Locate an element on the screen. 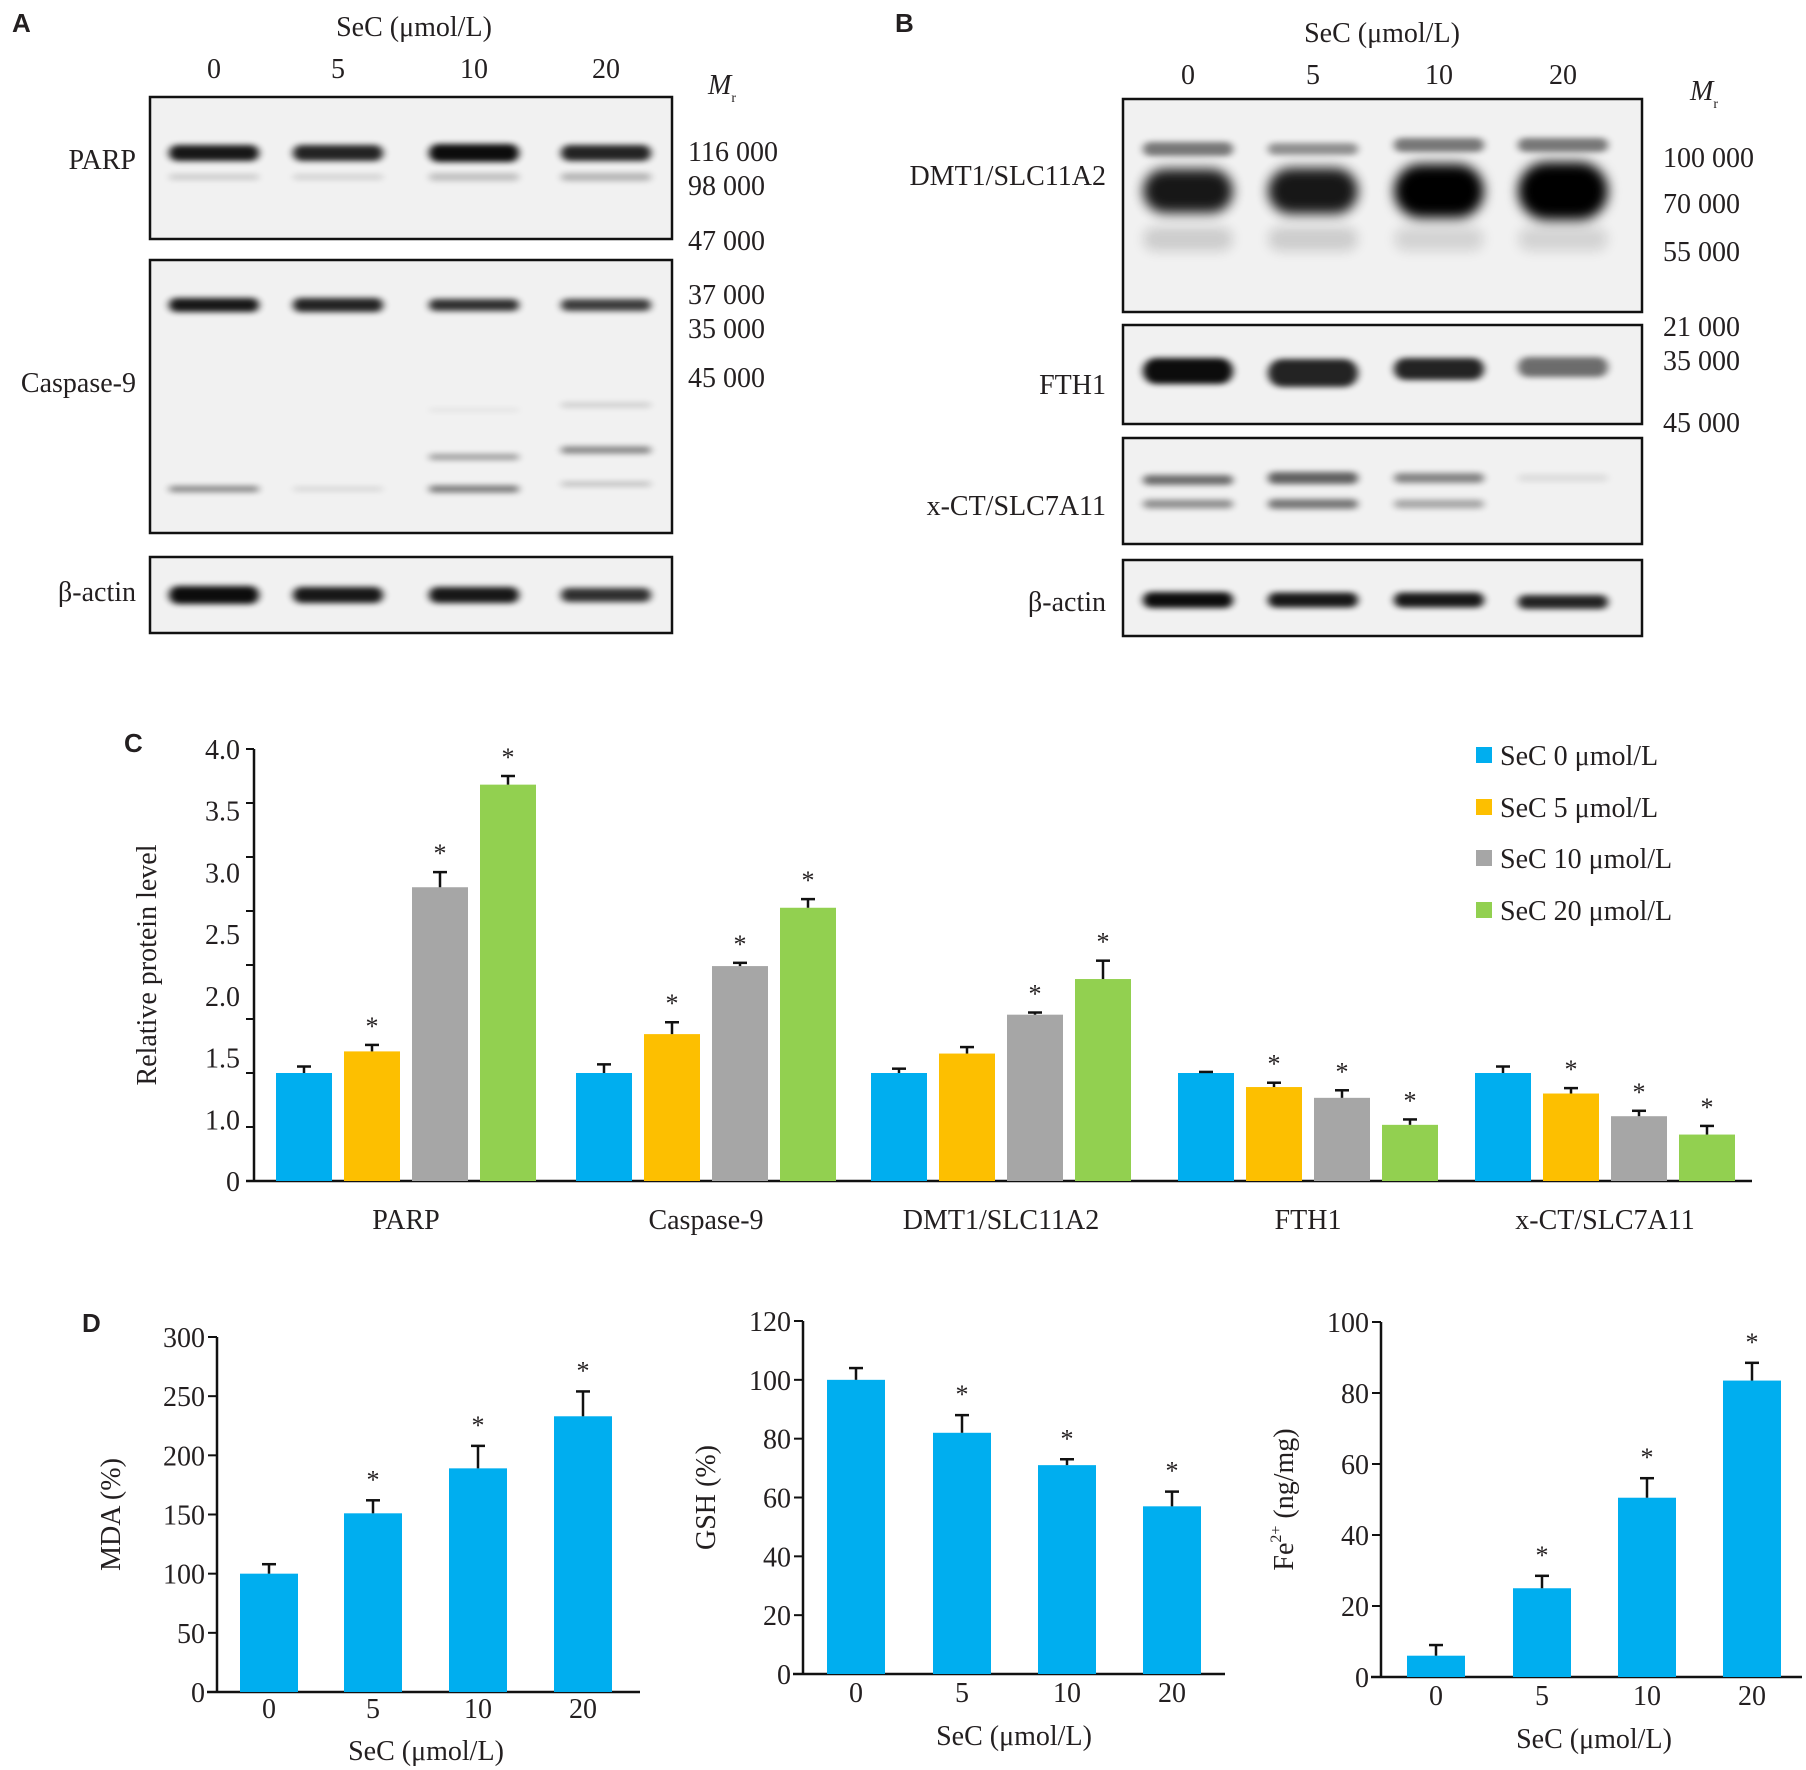 The image size is (1806, 1770). panel-b-title: SeC (μmol/L) is located at coordinates (1382, 33).